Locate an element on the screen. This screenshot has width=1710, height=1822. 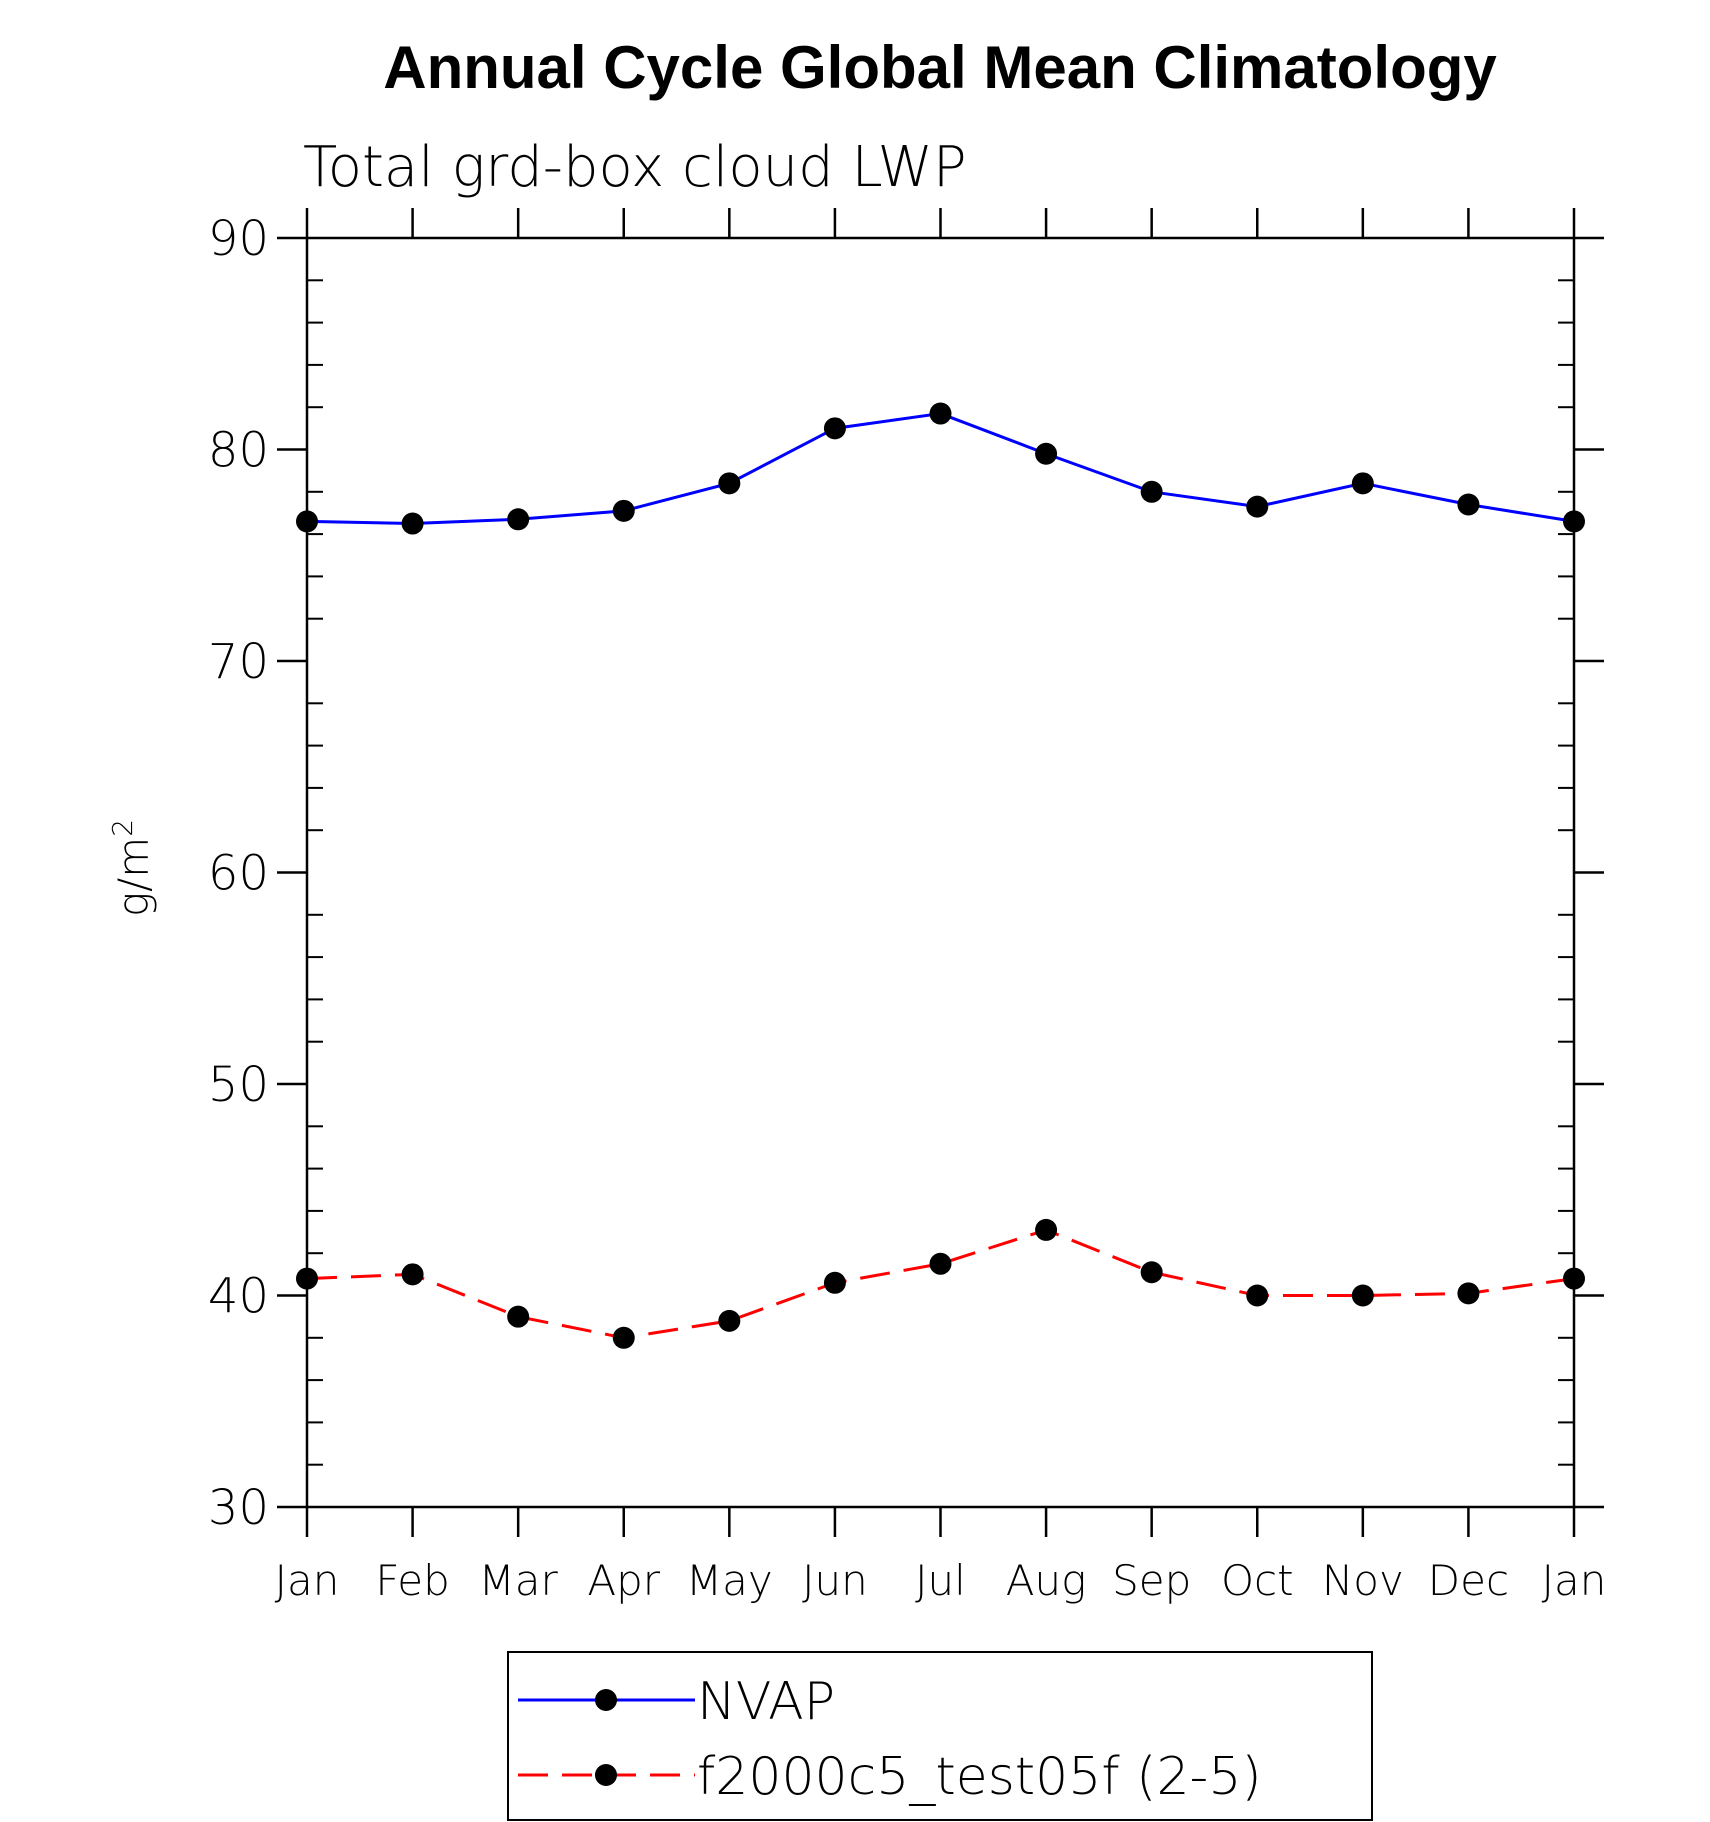
x-tick-label: Jul is located at coordinates (940, 1580).